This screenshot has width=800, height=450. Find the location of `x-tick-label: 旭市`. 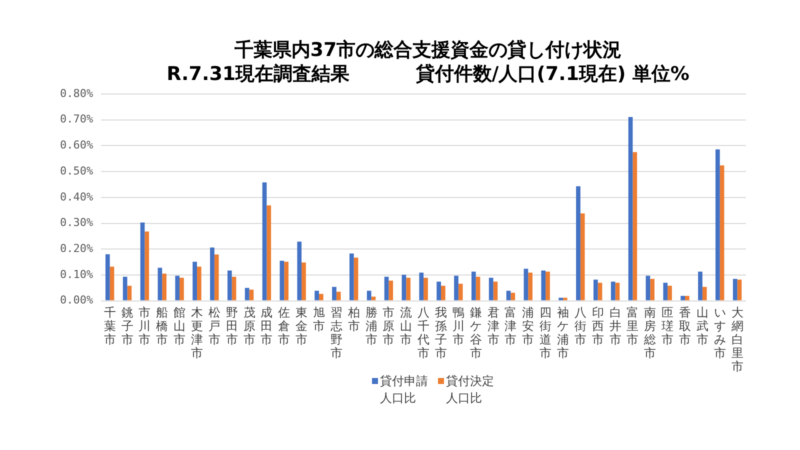

x-tick-label: 旭市 is located at coordinates (318, 320).